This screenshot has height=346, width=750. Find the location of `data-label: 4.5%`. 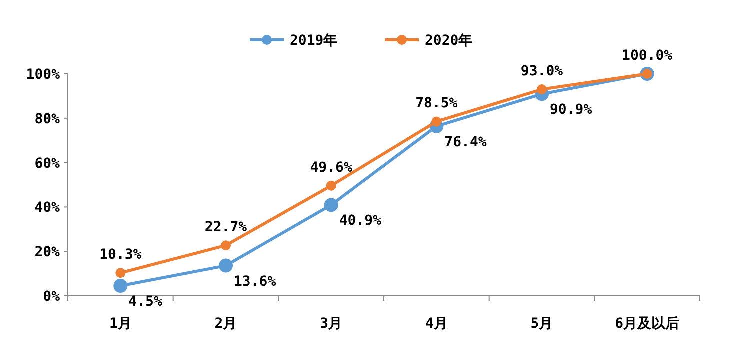

data-label: 4.5% is located at coordinates (145, 302).